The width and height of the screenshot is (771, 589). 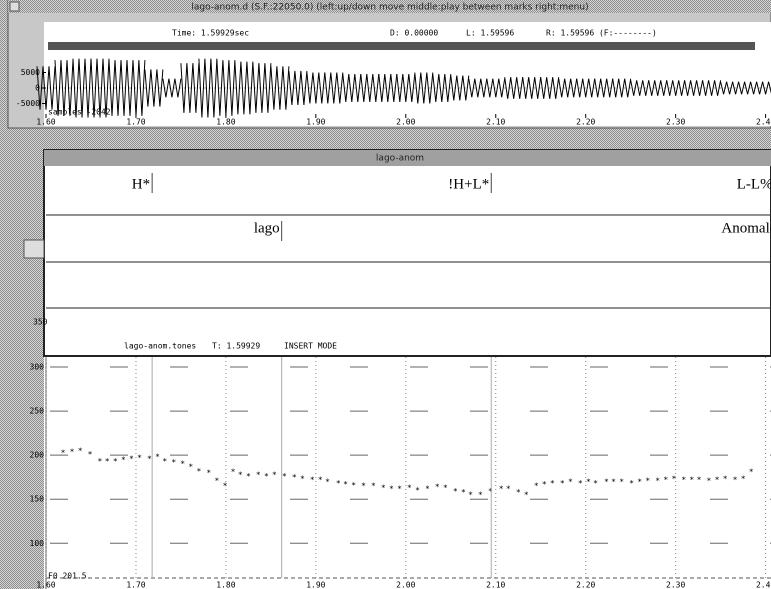 What do you see at coordinates (490, 33) in the screenshot?
I see `l-readout: L: 1.59596` at bounding box center [490, 33].